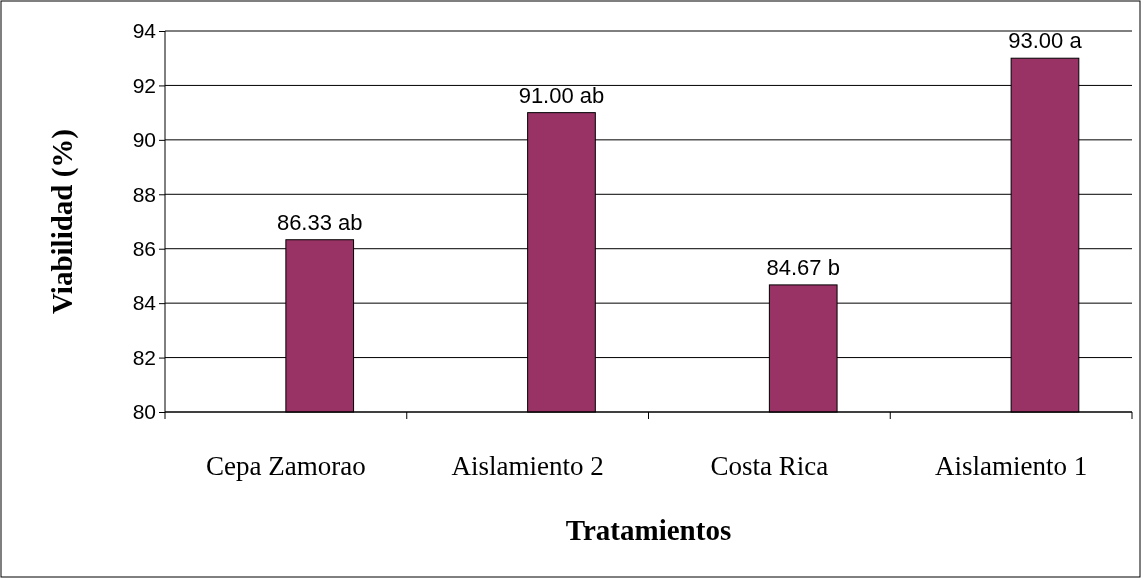 This screenshot has width=1147, height=580. Describe the element at coordinates (648, 530) in the screenshot. I see `x-axis-title: Tratamientos` at that location.